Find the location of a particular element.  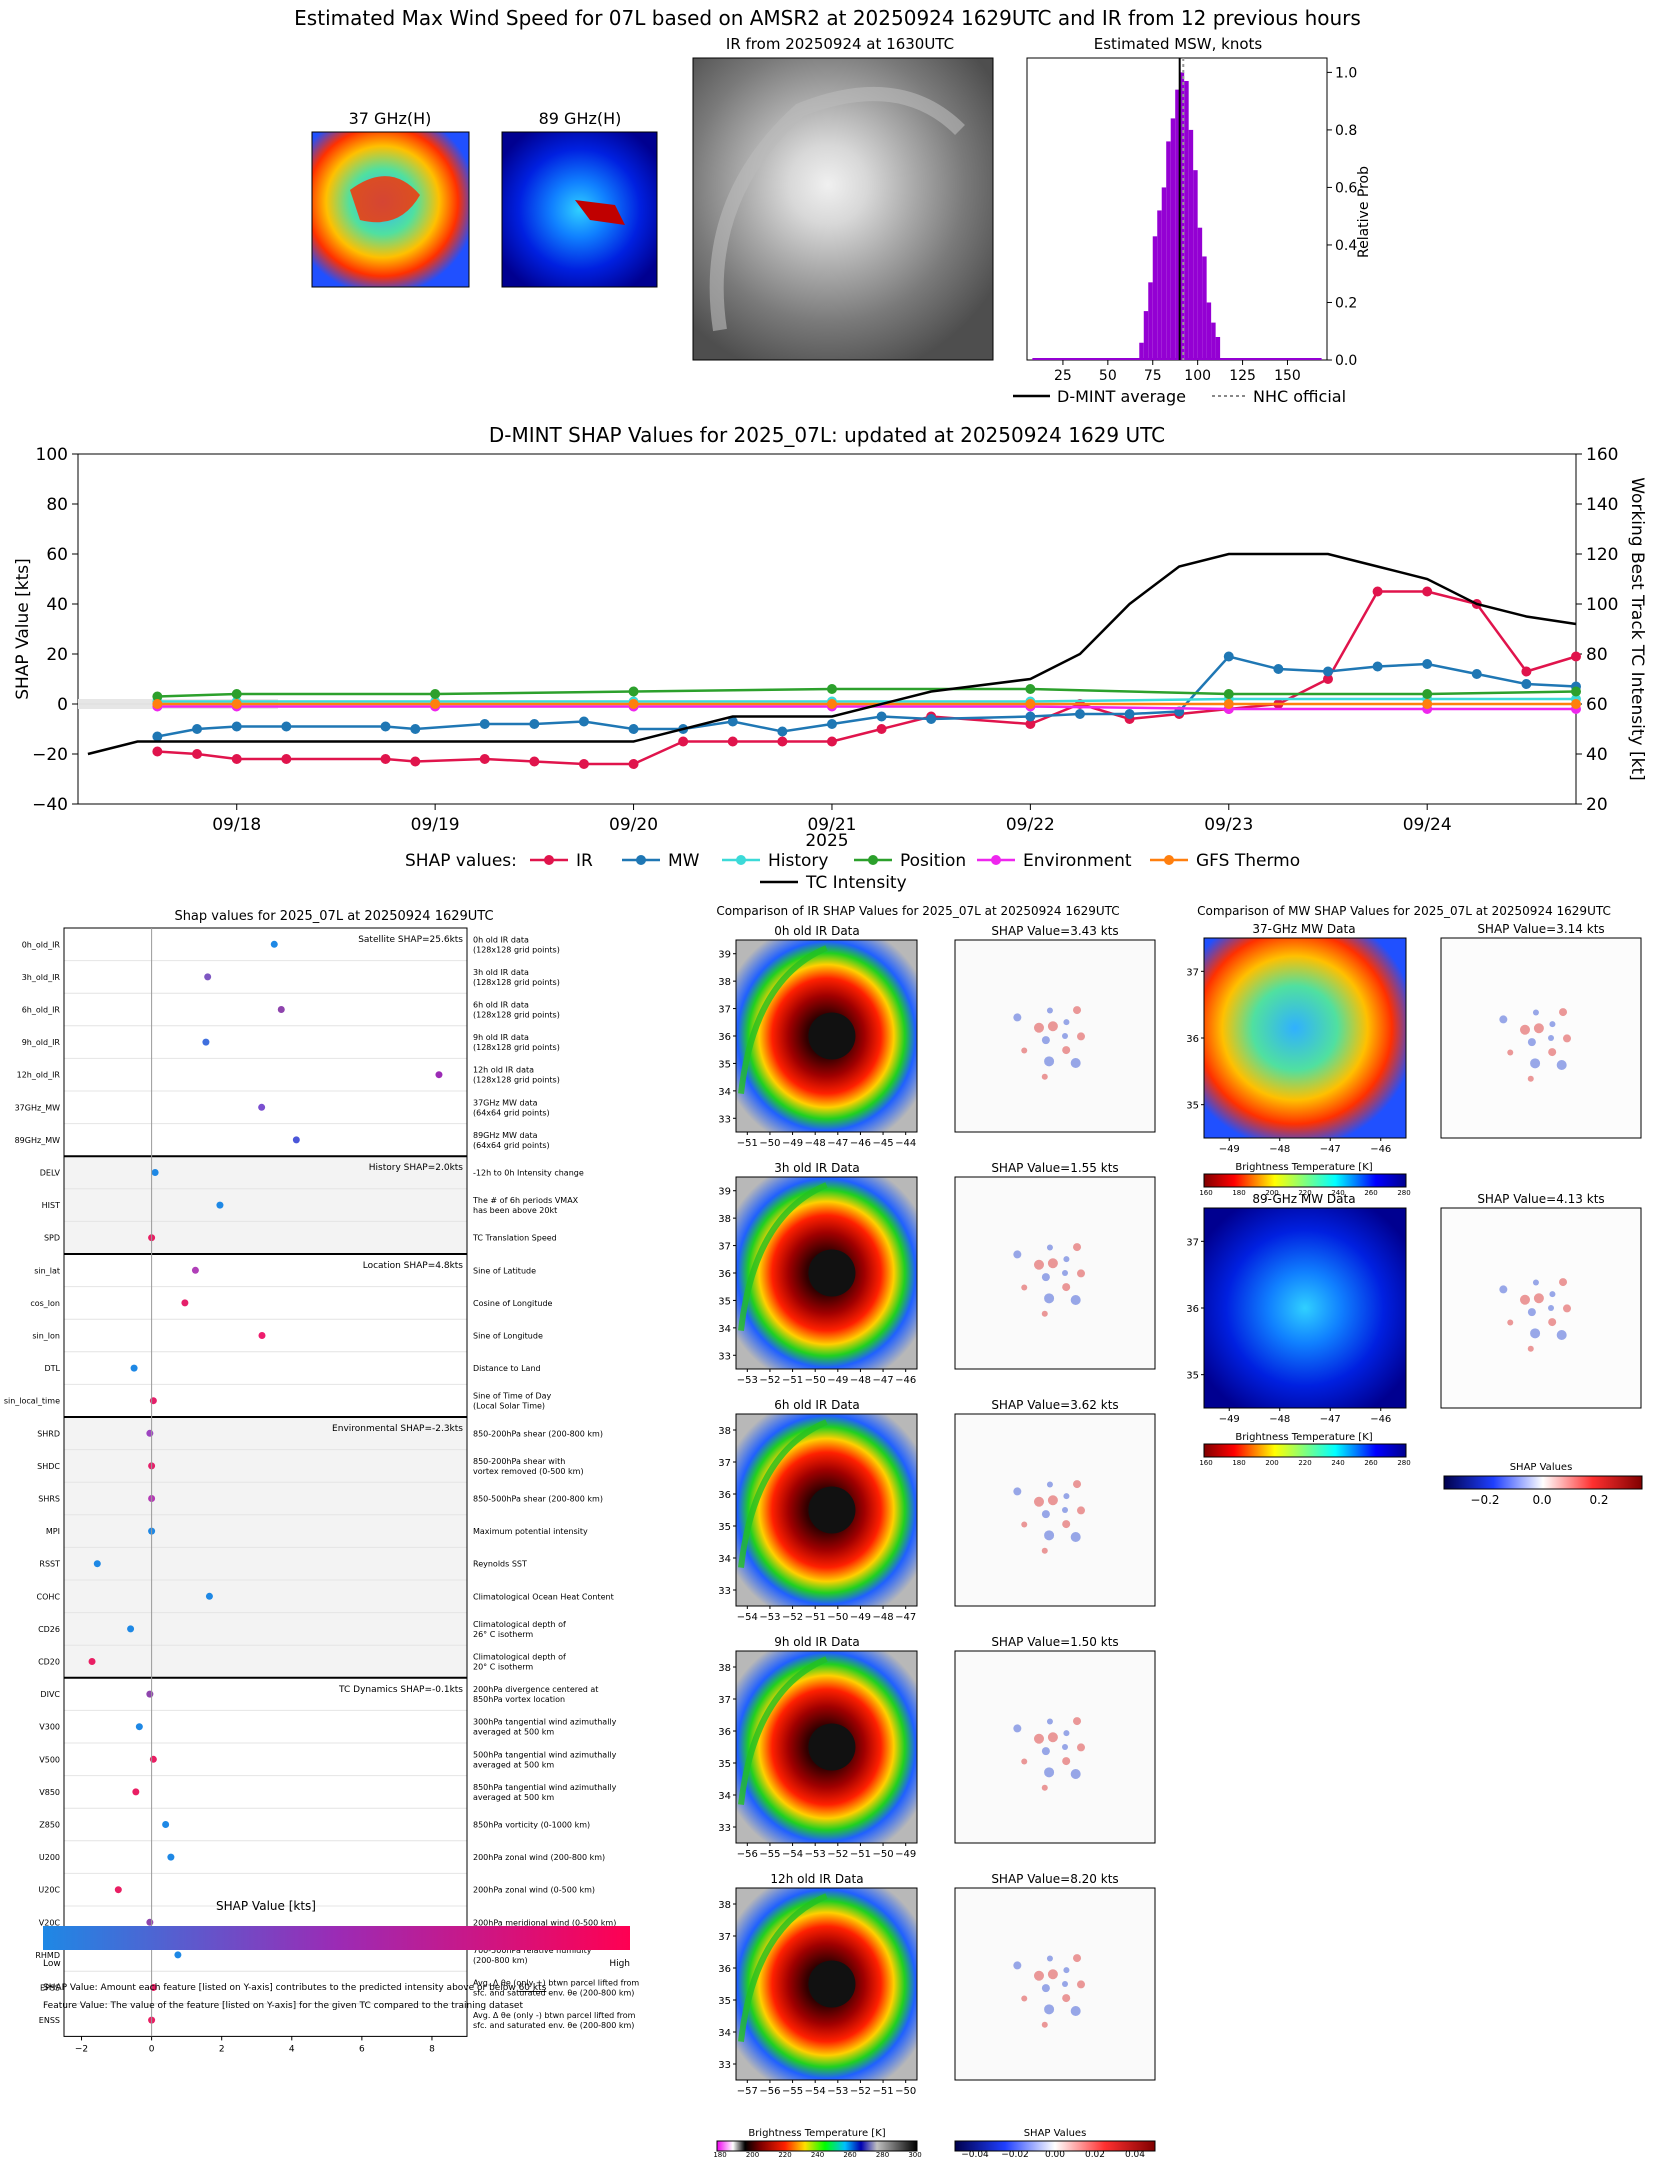

feature-name: V850 is located at coordinates (49, 1792).